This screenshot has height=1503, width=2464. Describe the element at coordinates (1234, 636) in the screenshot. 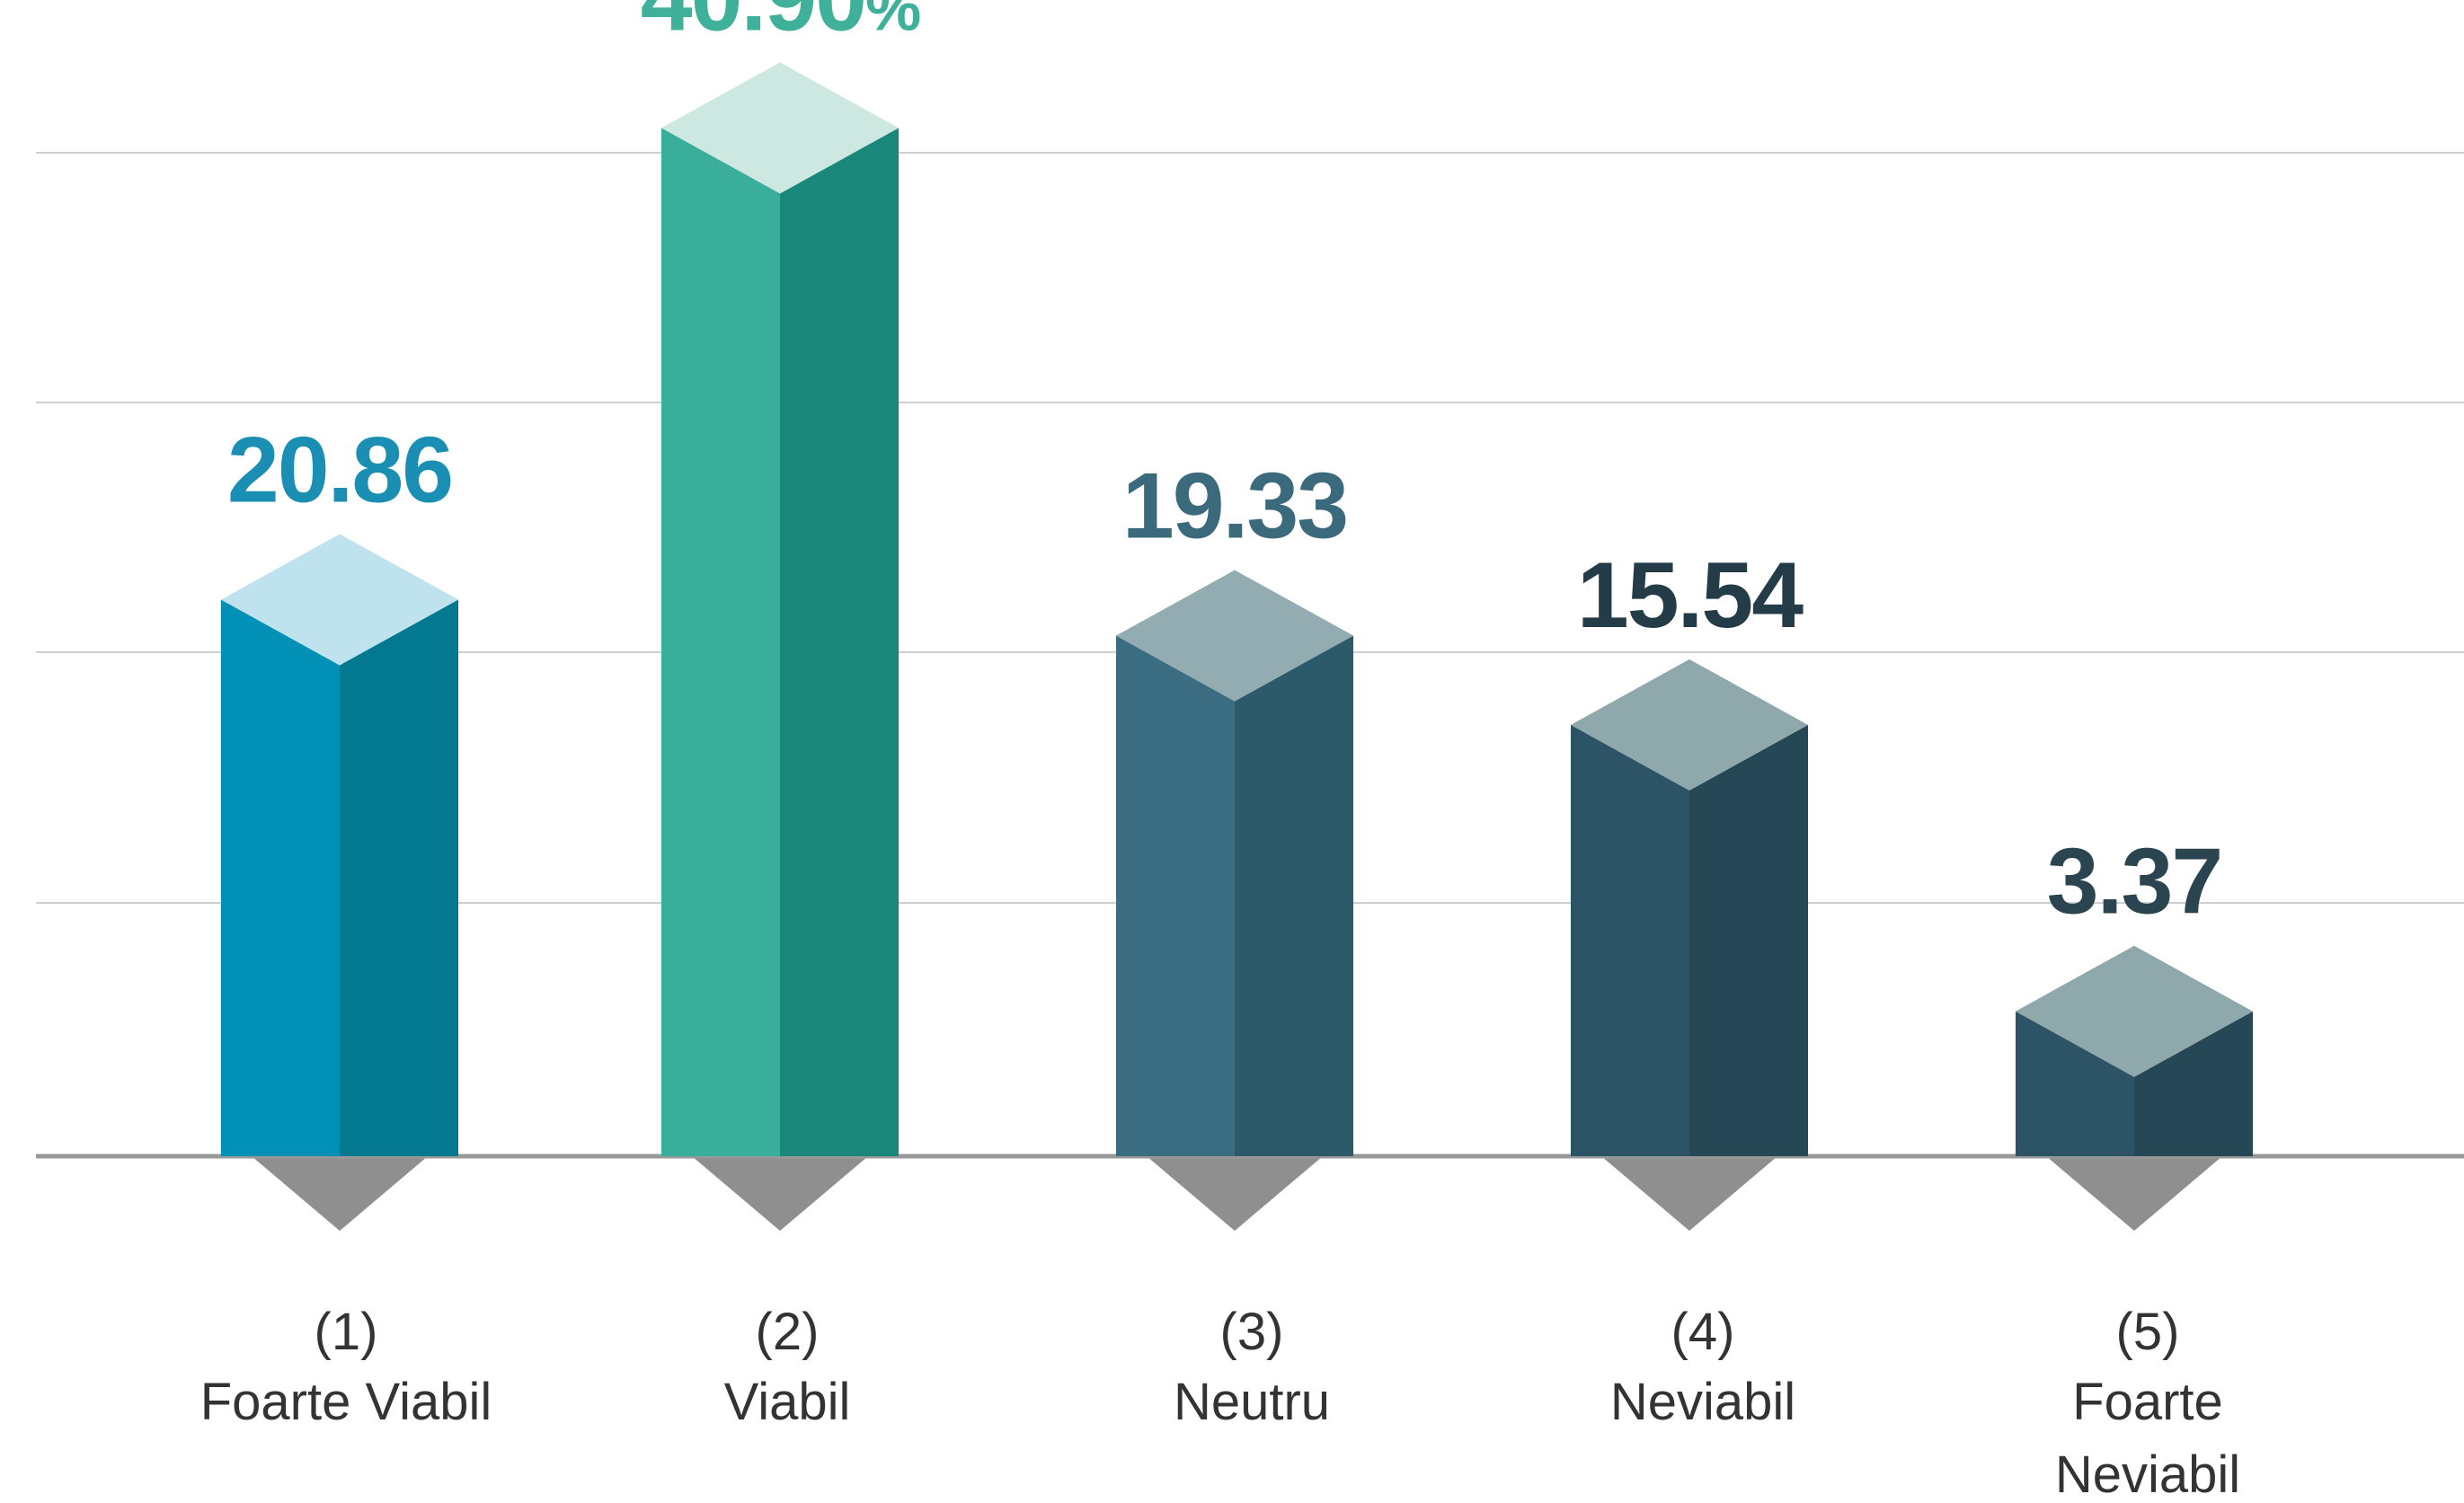

I see `bar-3-top-face` at that location.